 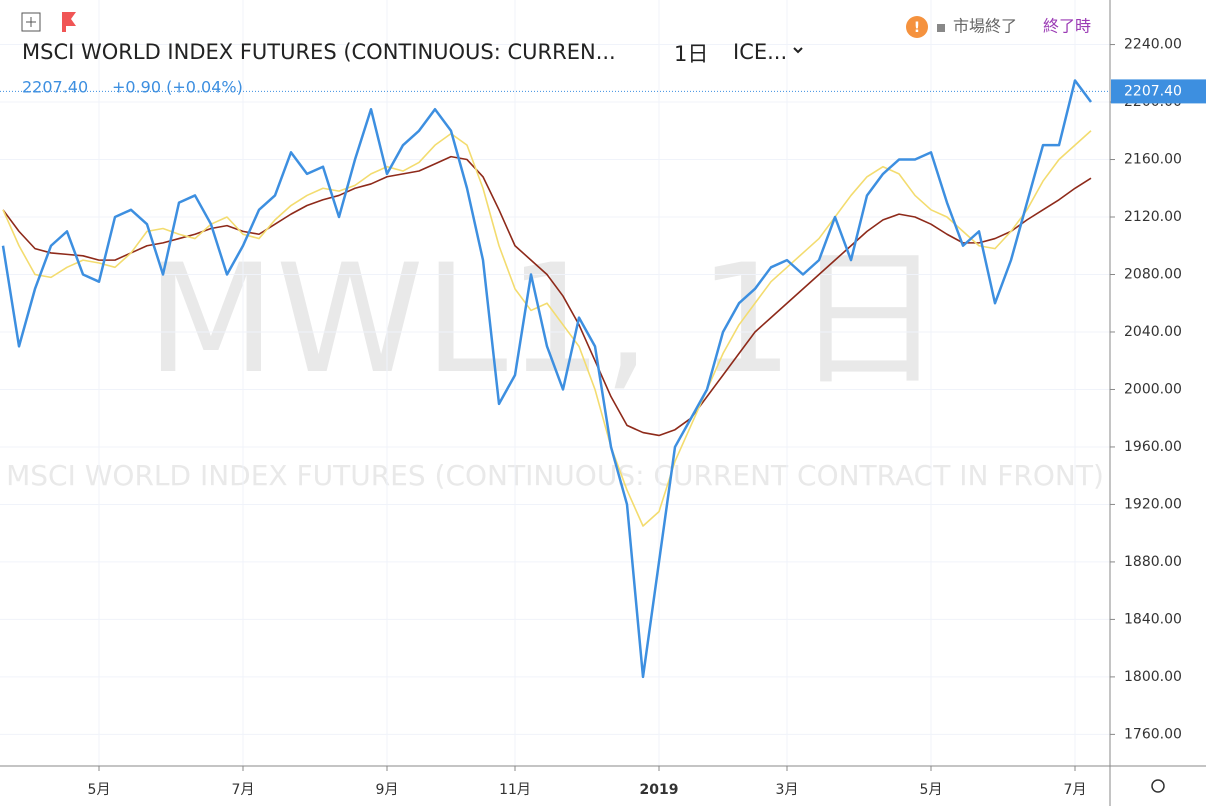 I want to click on y-tick-label: 2120.00, so click(x=1153, y=217).